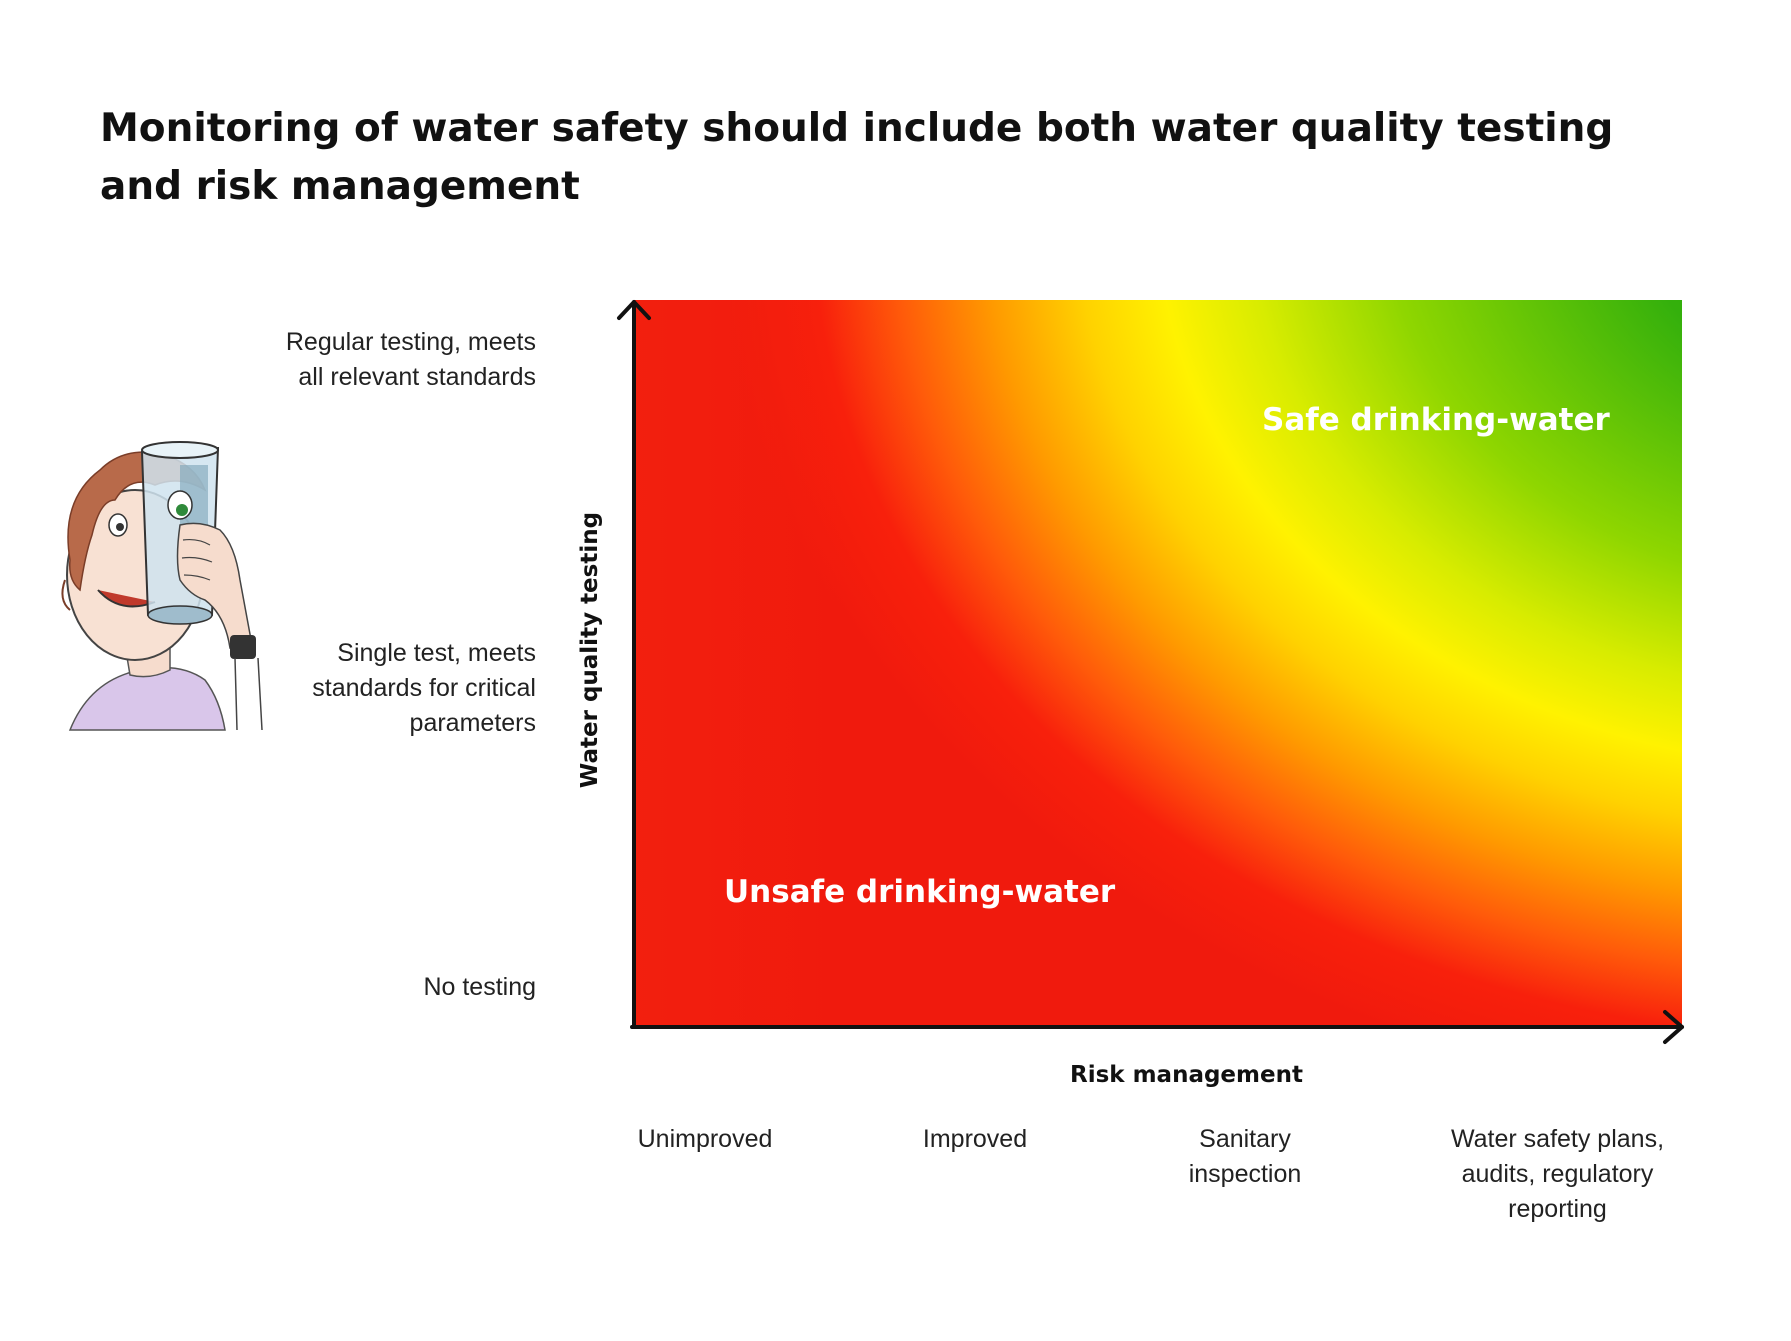 Image resolution: width=1791 pixels, height=1341 pixels. Describe the element at coordinates (1245, 1157) in the screenshot. I see `x-level-sanitary-inspection: Sanitary inspection` at that location.